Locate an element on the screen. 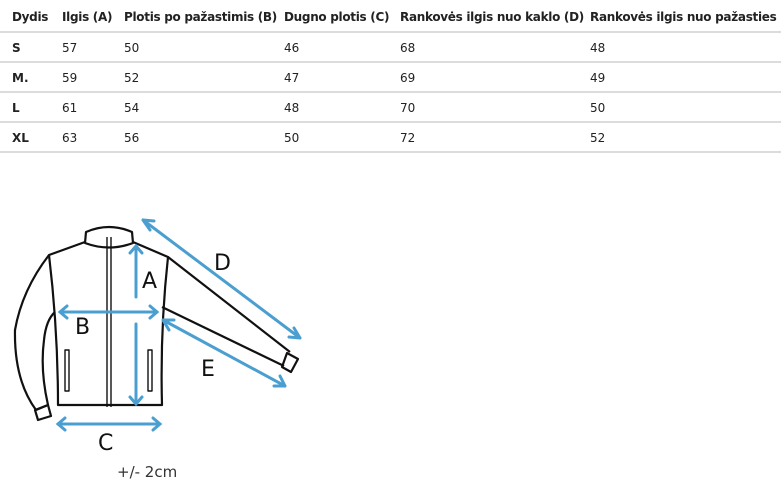  jacket-outline is located at coordinates (156, 323).